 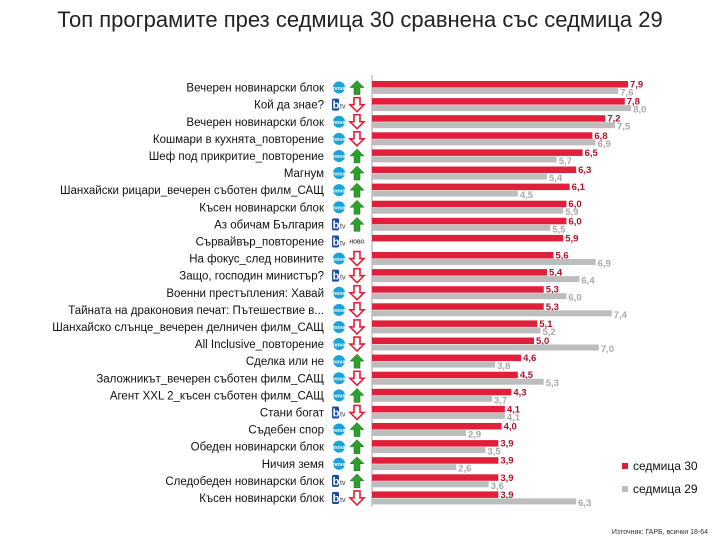 I want to click on value-label-week30: 4,1, so click(x=514, y=409).